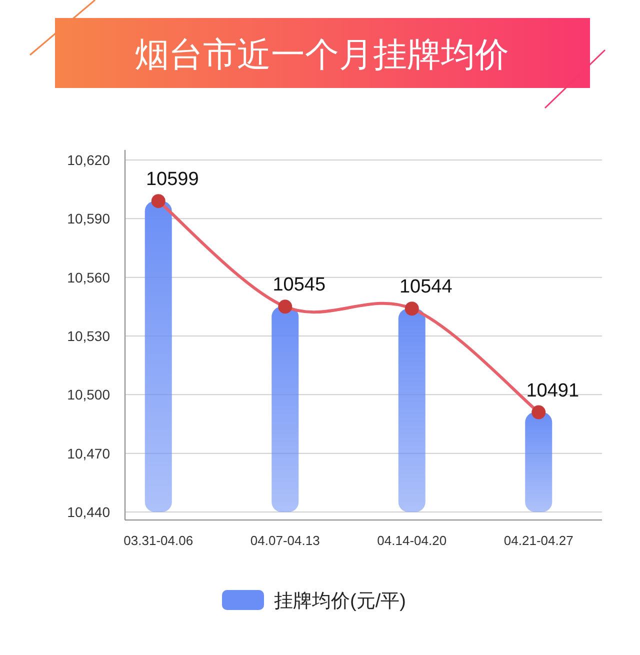 The height and width of the screenshot is (655, 640). Describe the element at coordinates (299, 285) in the screenshot. I see `data-label: 10545` at that location.